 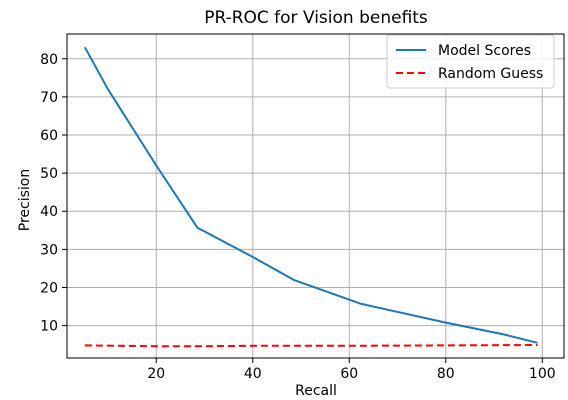 What do you see at coordinates (316, 391) in the screenshot?
I see `x-axis-label: Recall` at bounding box center [316, 391].